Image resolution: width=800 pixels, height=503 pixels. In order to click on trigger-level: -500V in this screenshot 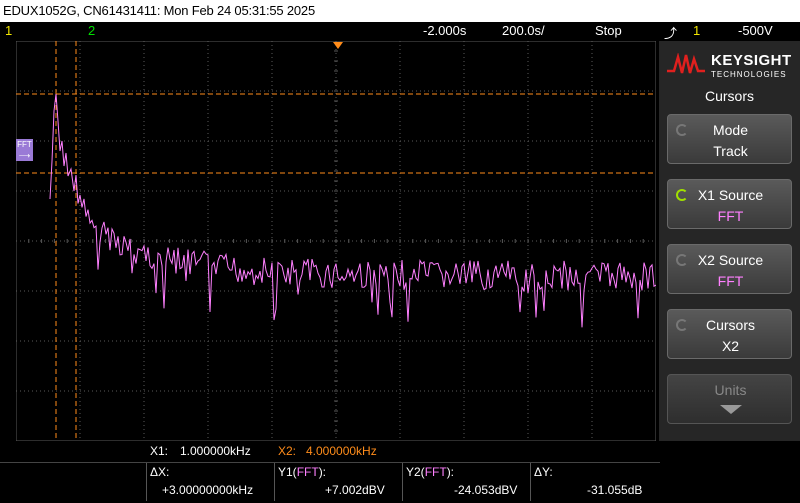, I will do `click(755, 30)`.